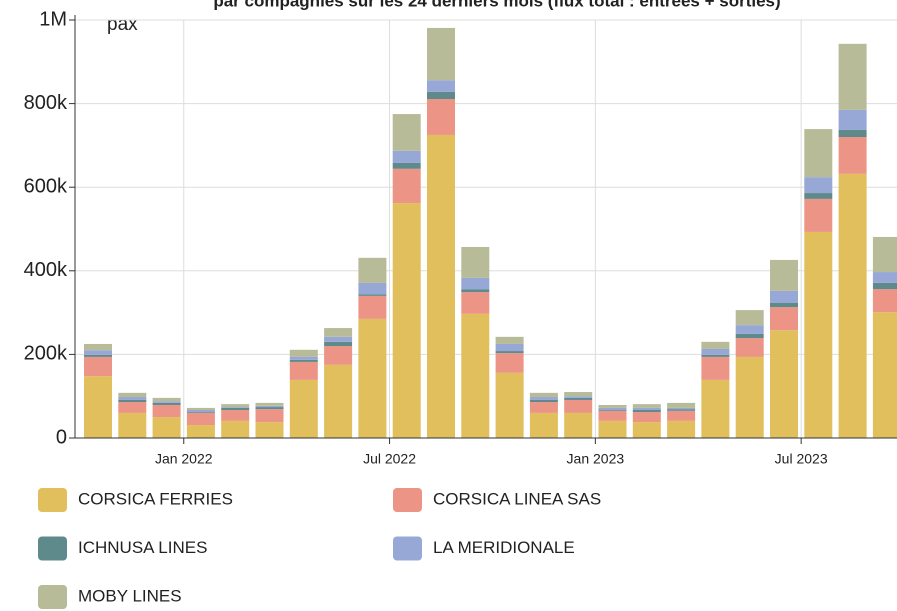 The height and width of the screenshot is (611, 897). What do you see at coordinates (130, 595) in the screenshot?
I see `legend-label: MOBY LINES` at bounding box center [130, 595].